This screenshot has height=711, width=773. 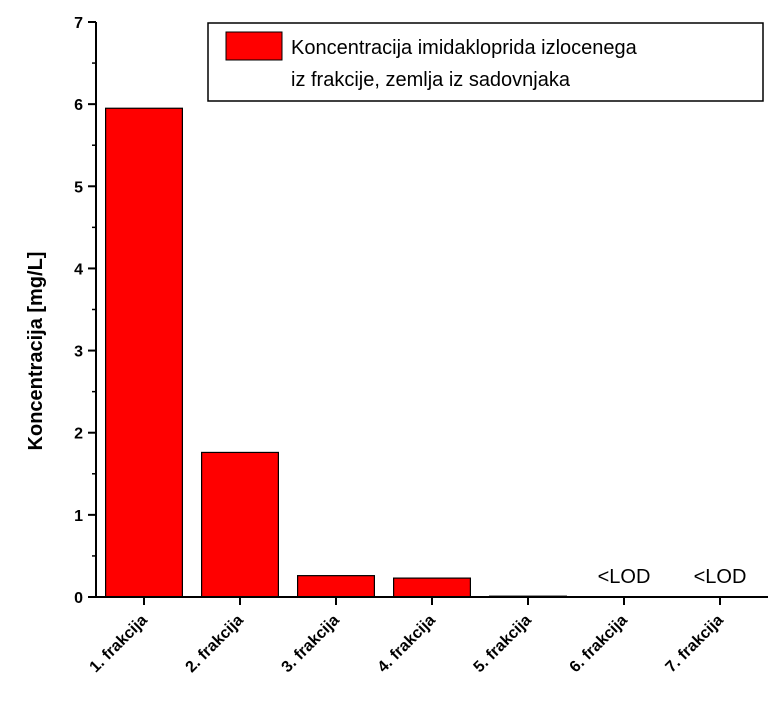 I want to click on legend-swatch, so click(x=254, y=46).